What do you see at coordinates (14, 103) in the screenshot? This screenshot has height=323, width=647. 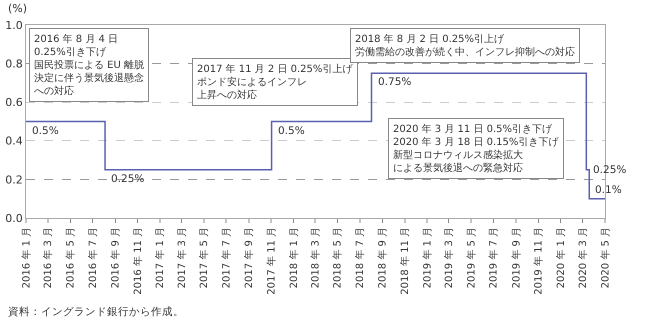 I see `y-tick-label: 0.6` at bounding box center [14, 103].